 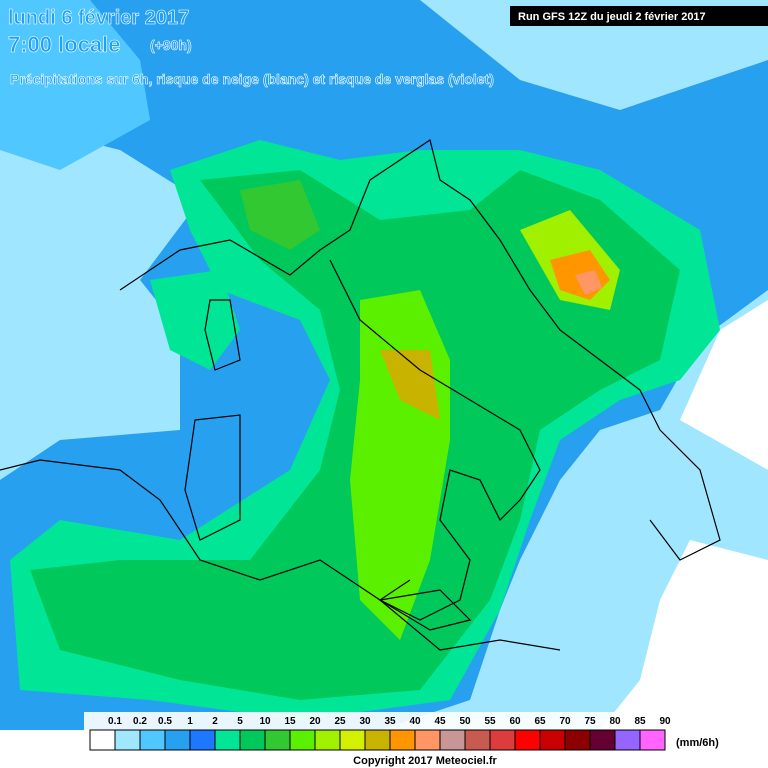 I want to click on legend-label: 65, so click(x=540, y=721).